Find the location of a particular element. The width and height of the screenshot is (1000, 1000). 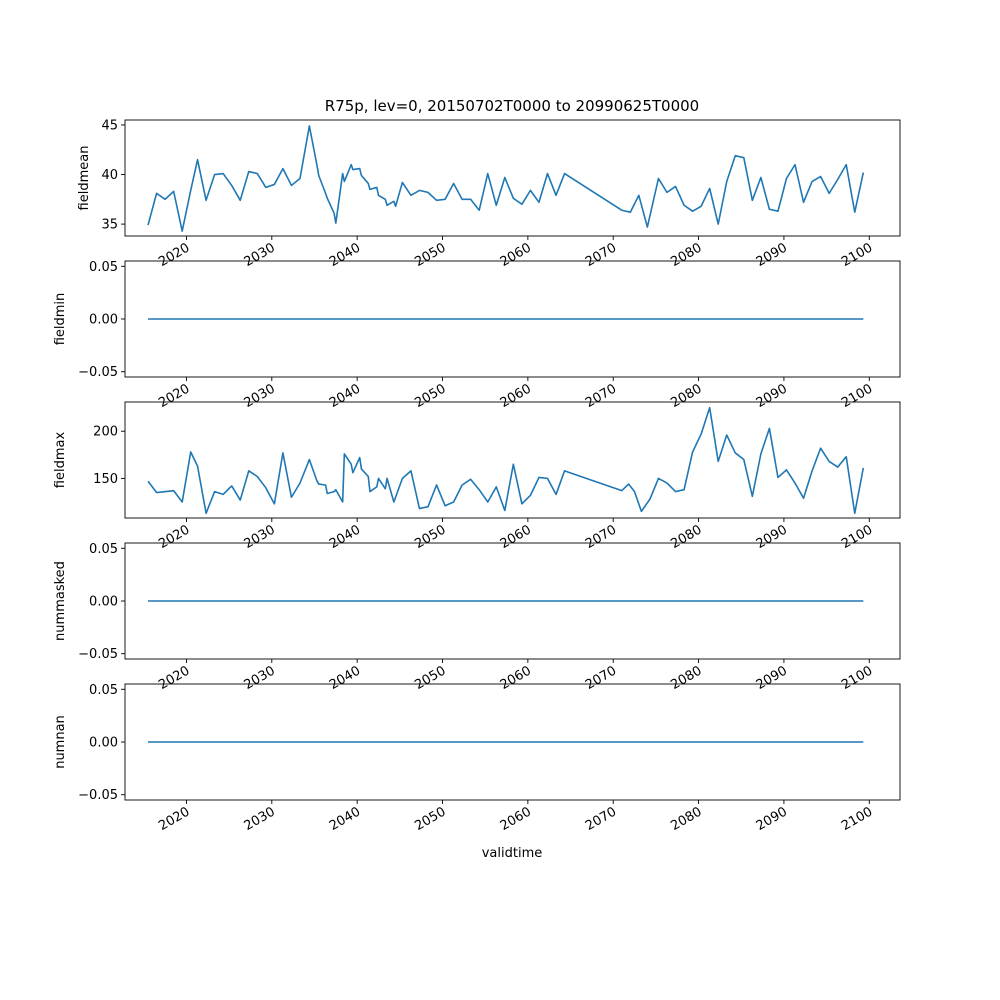

y-axis-label: numnan is located at coordinates (60, 742).